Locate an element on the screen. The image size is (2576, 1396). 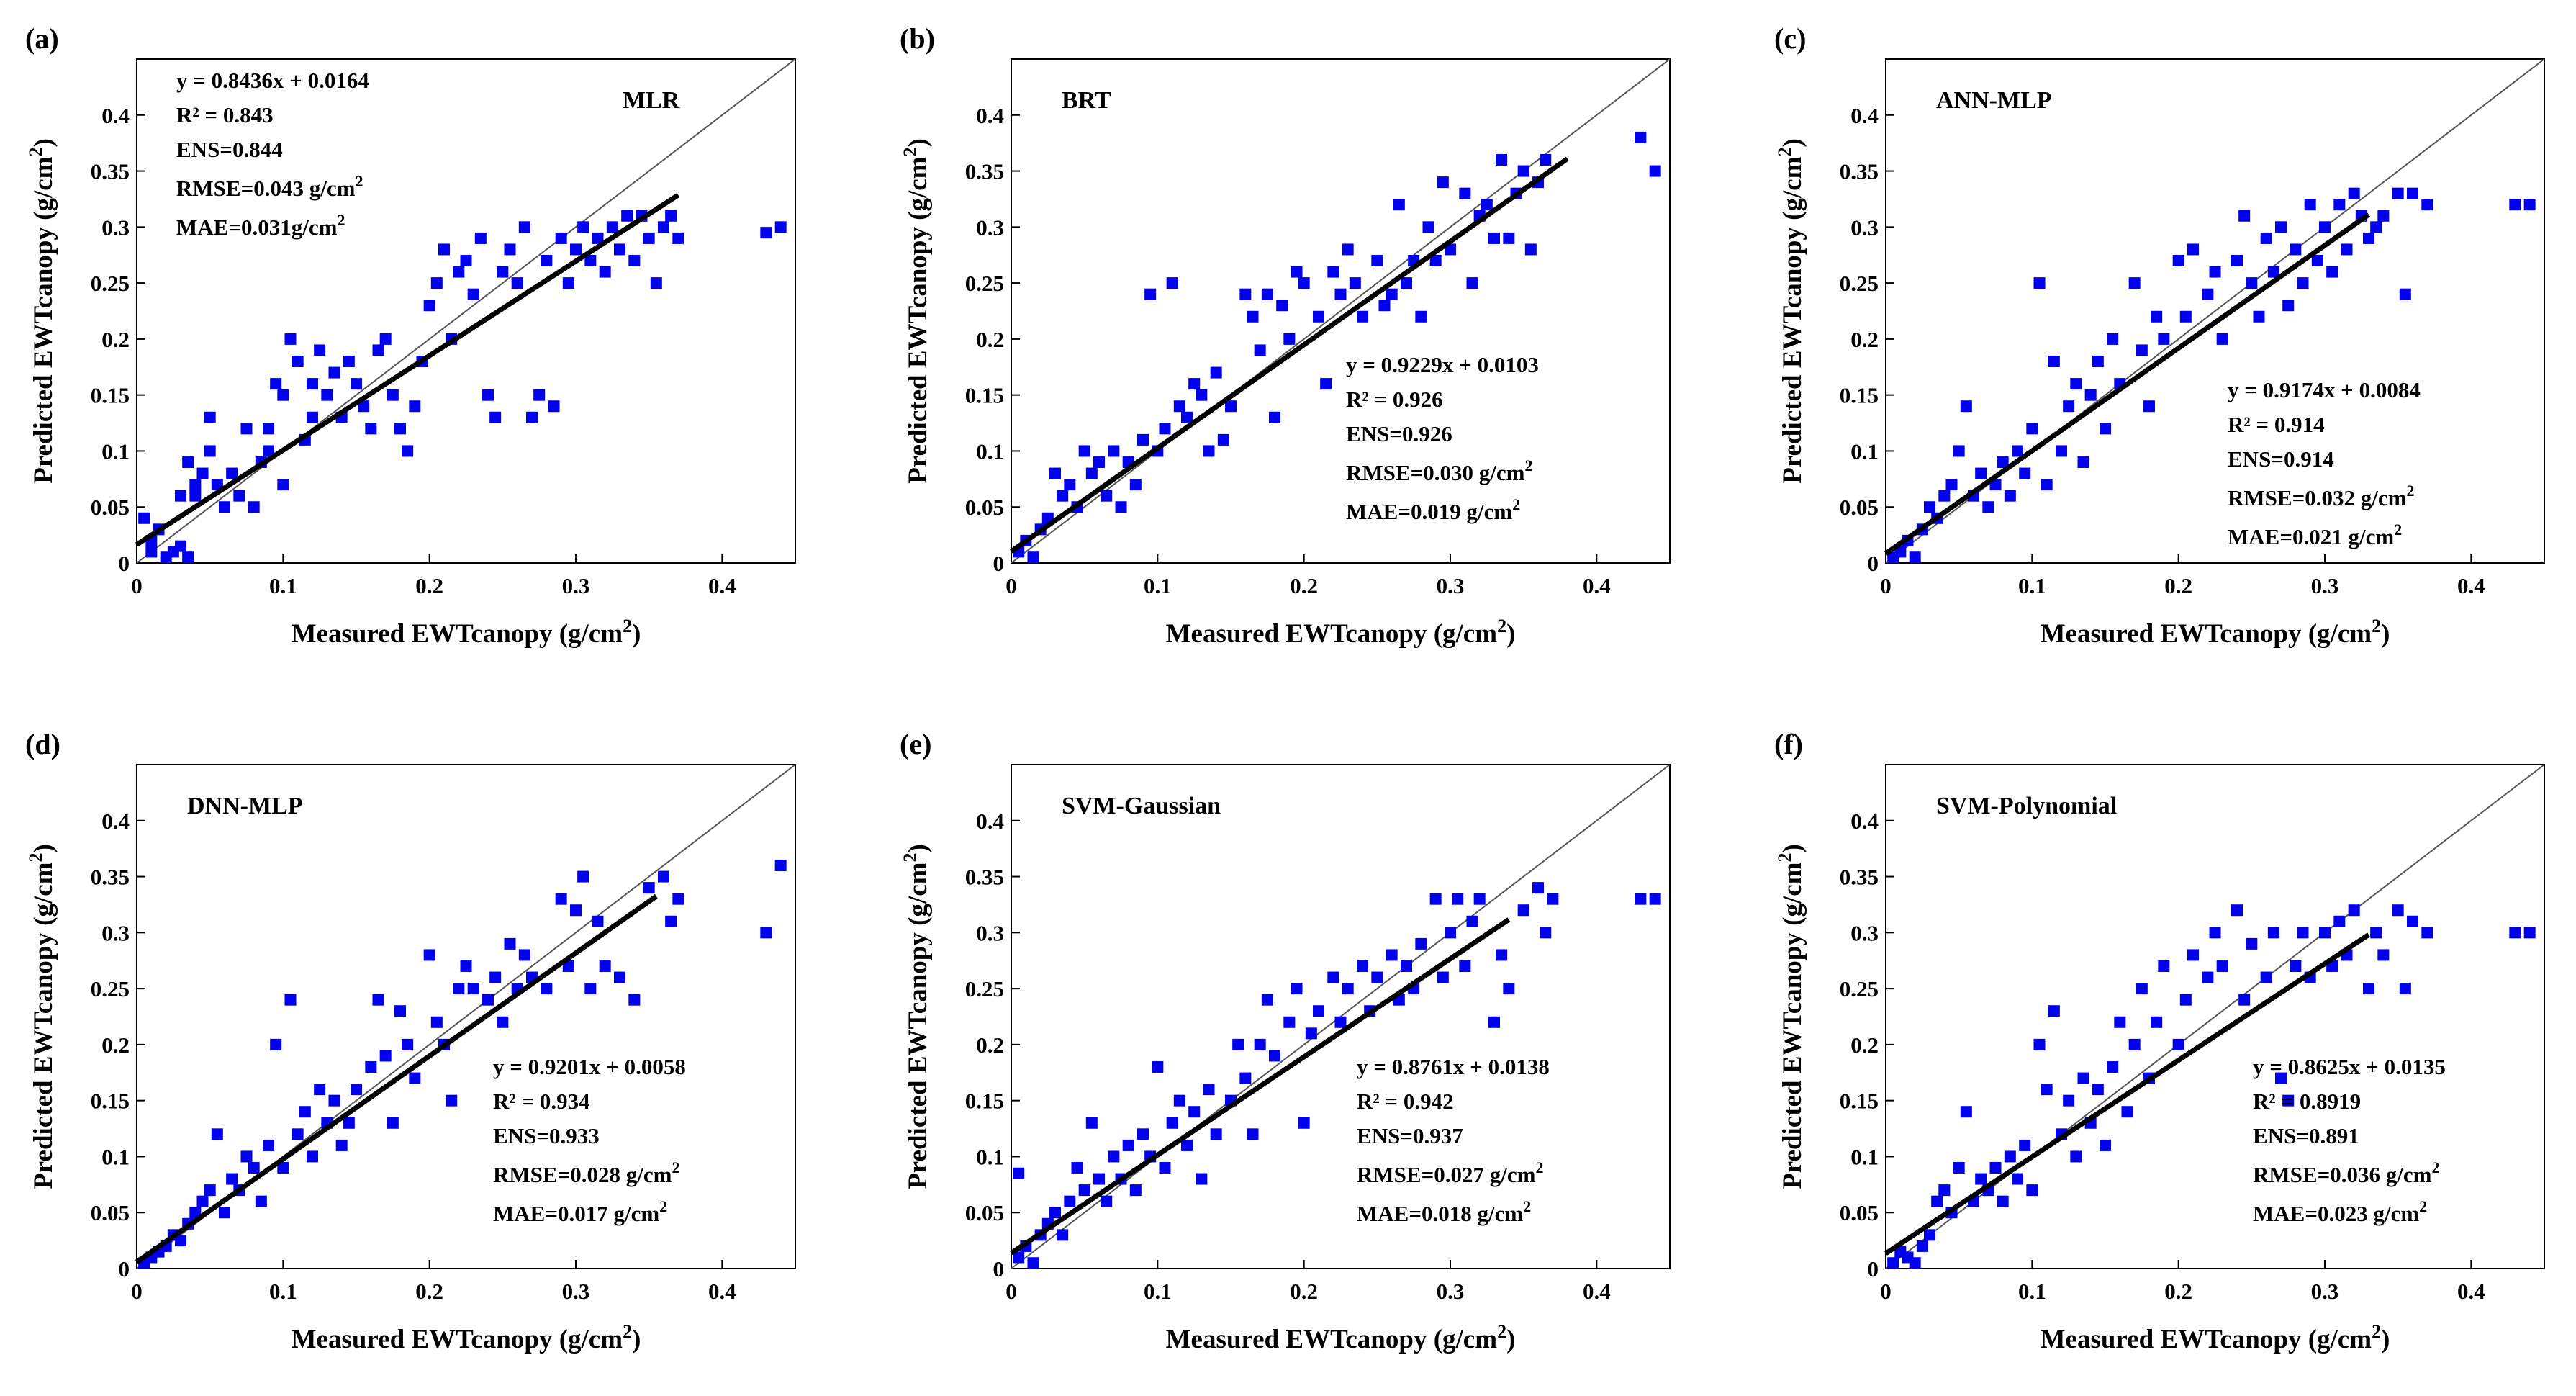
y-axis-label-text: Predicted EWTcanopy (g/cm is located at coordinates (43, 319).